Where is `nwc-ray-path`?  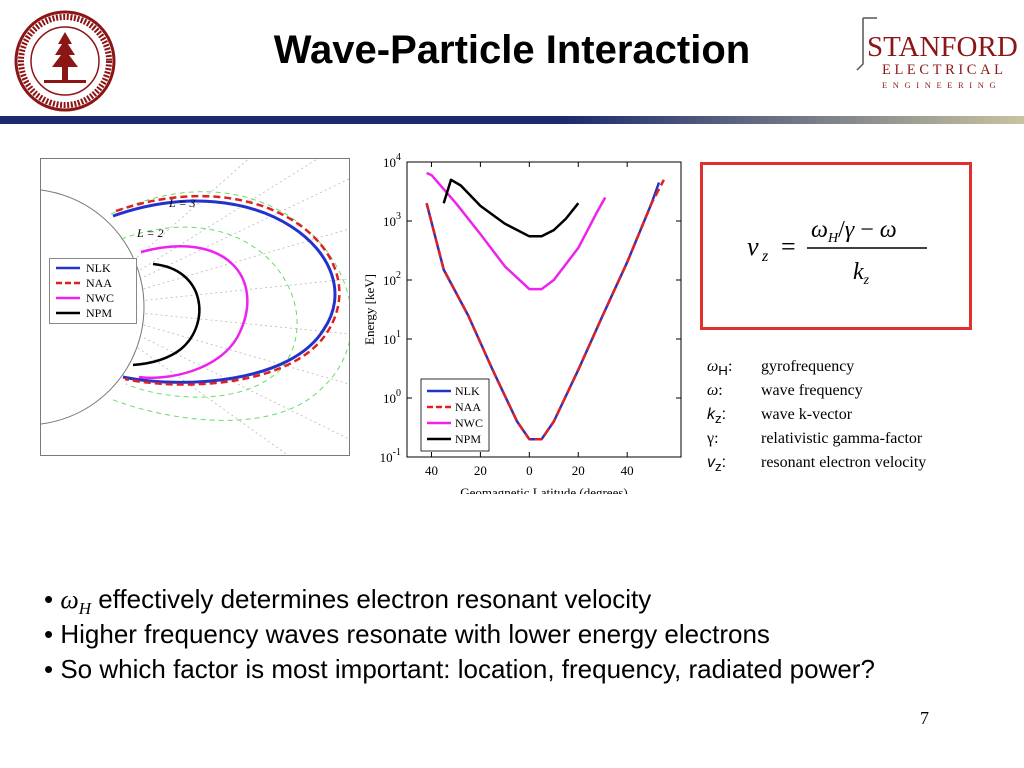
nwc-ray-path is located at coordinates (193, 312).